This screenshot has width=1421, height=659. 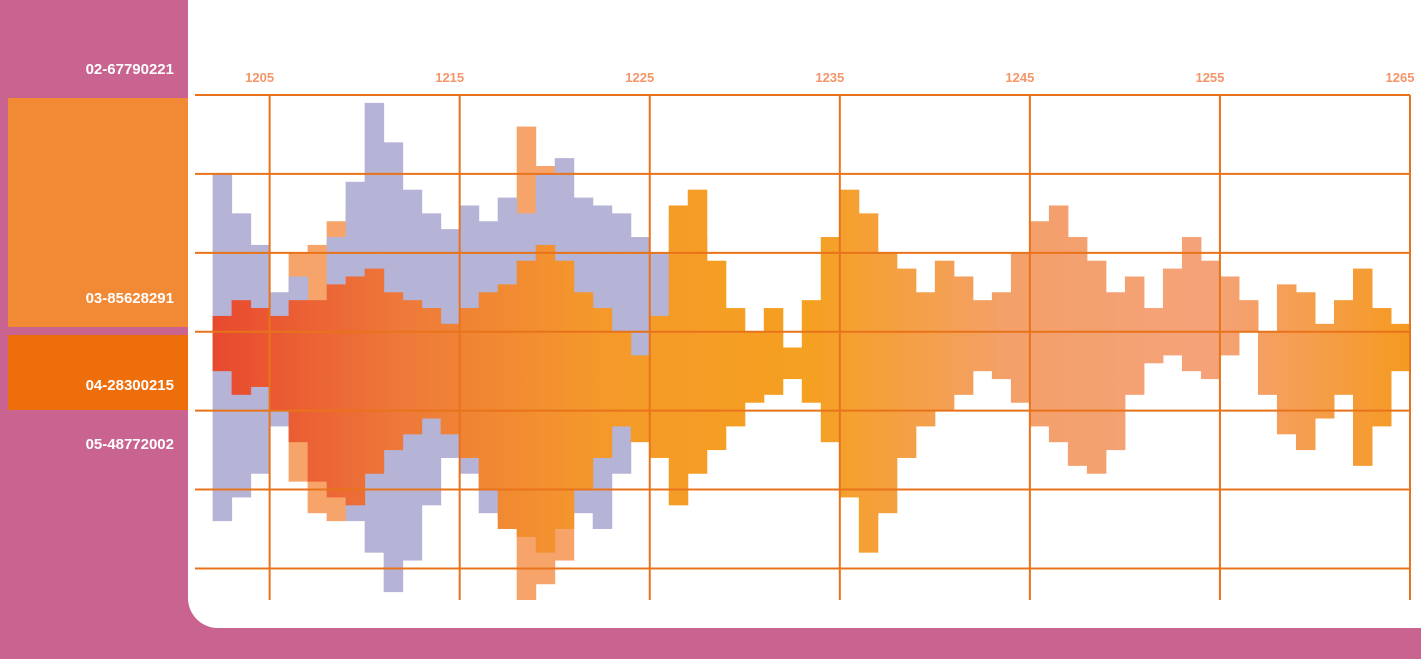 I want to click on x-tick-label: 1225, so click(x=639, y=77).